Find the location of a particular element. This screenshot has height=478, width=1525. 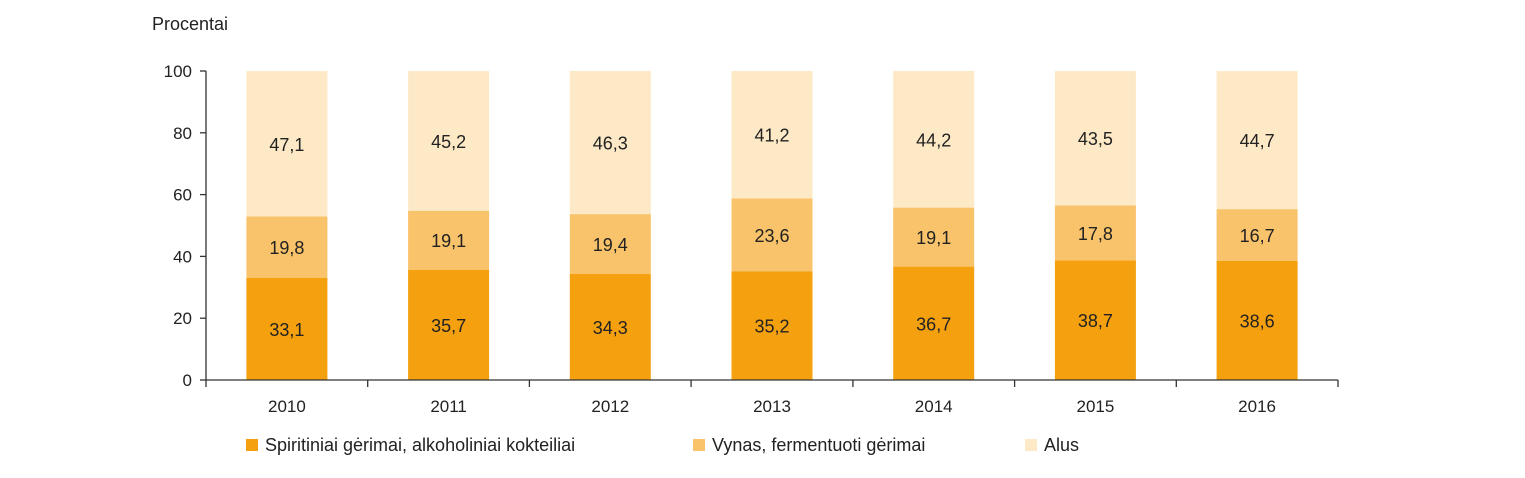

y-tick-label-60: 60 is located at coordinates (182, 195).